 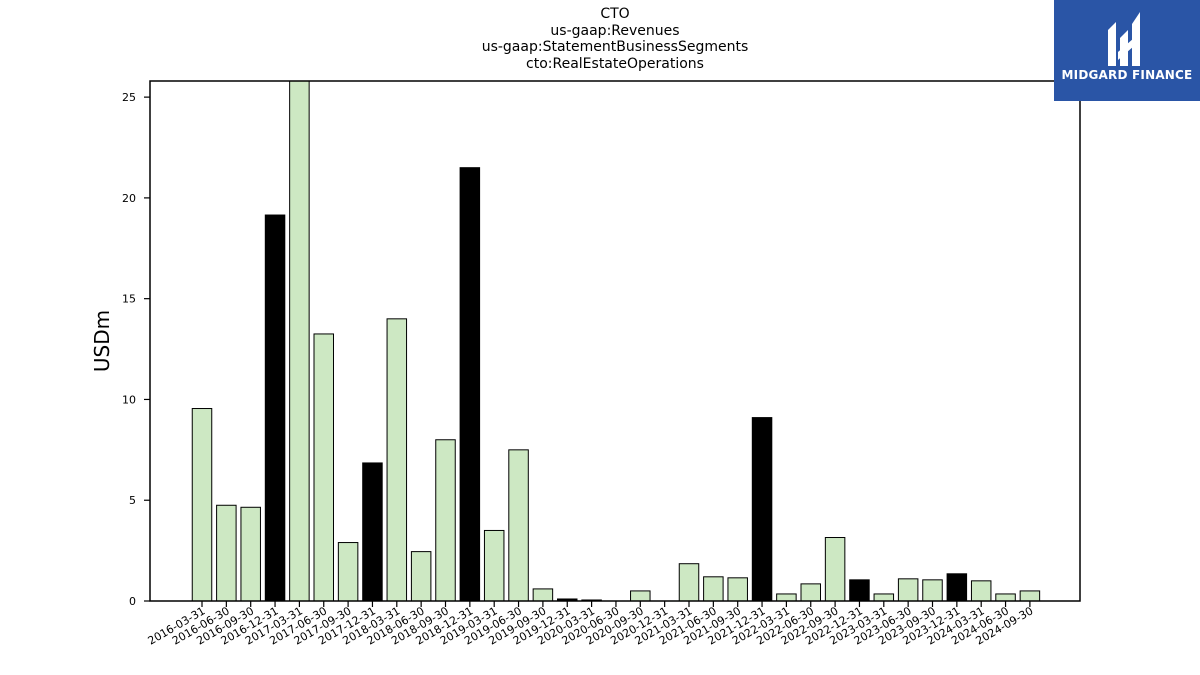 I want to click on y-axis-label: USDm, so click(x=102, y=341).